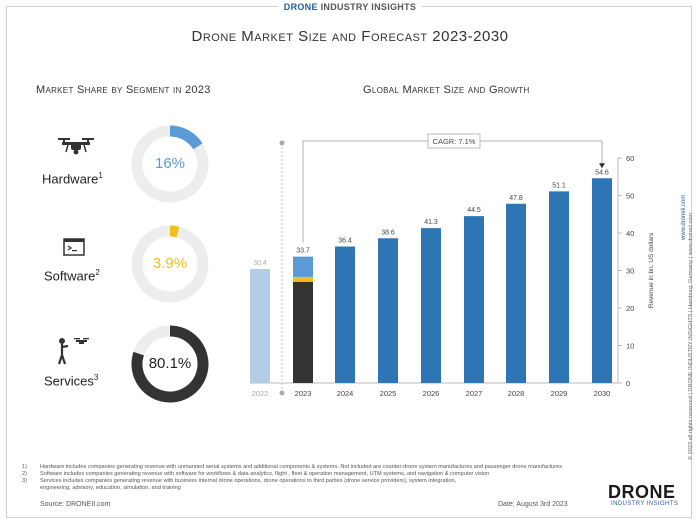 The height and width of the screenshot is (525, 700). What do you see at coordinates (628, 383) in the screenshot?
I see `y-tick-label: 0` at bounding box center [628, 383].